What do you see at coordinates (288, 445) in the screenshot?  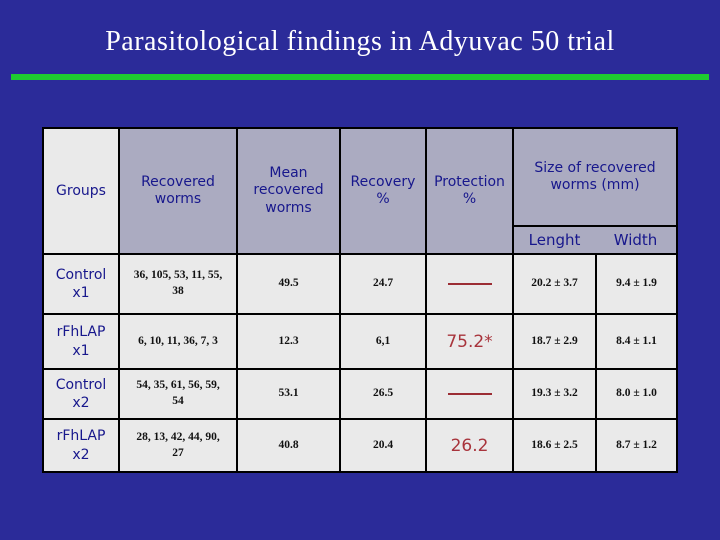 I see `table-row-4-mean: 40.8` at bounding box center [288, 445].